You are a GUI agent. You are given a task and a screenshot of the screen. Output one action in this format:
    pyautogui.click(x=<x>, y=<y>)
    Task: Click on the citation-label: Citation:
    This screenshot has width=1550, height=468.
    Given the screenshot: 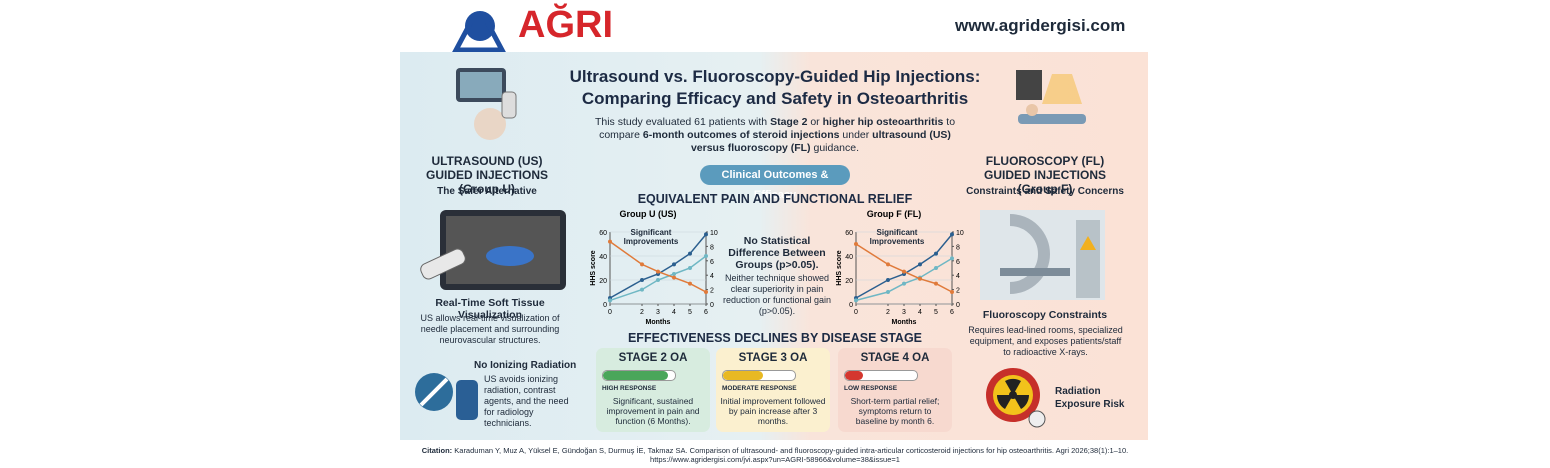 What is the action you would take?
    pyautogui.click(x=437, y=450)
    